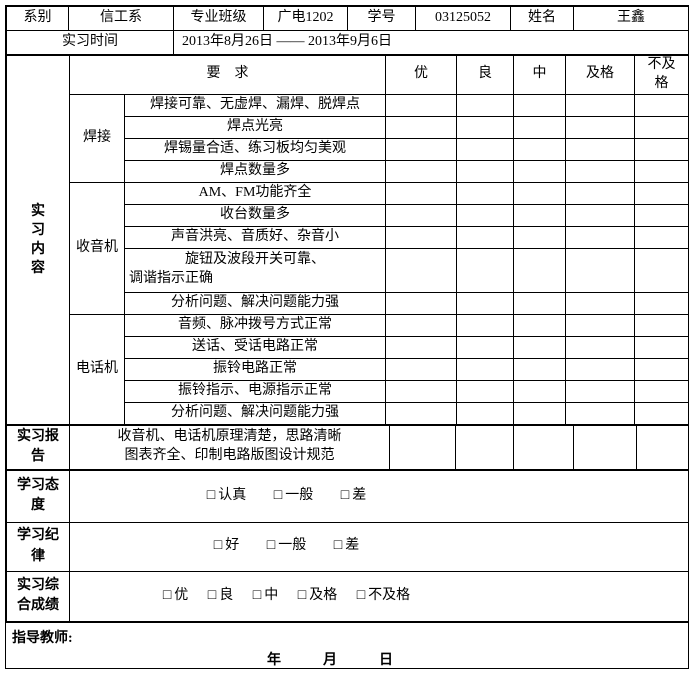 The width and height of the screenshot is (693, 683). What do you see at coordinates (97, 248) in the screenshot?
I see `section-label-radio: 收音机` at bounding box center [97, 248].